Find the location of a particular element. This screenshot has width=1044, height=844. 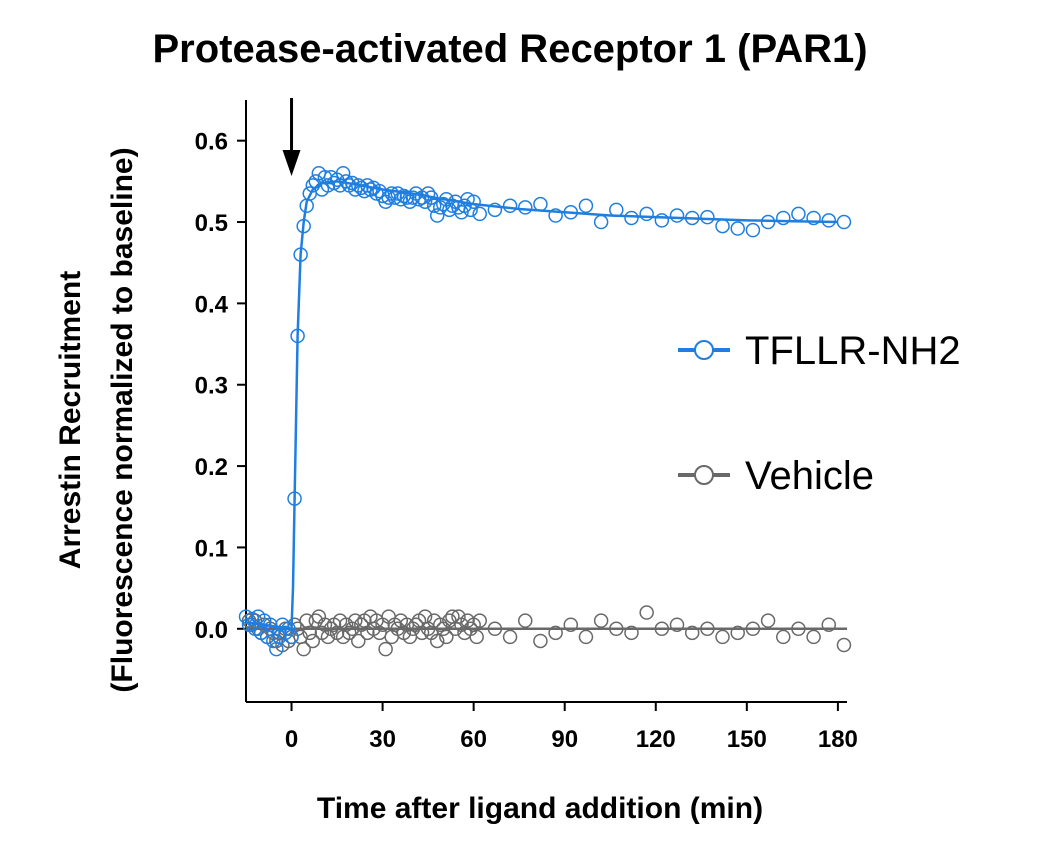

x-tick-label: 120 is located at coordinates (656, 739).